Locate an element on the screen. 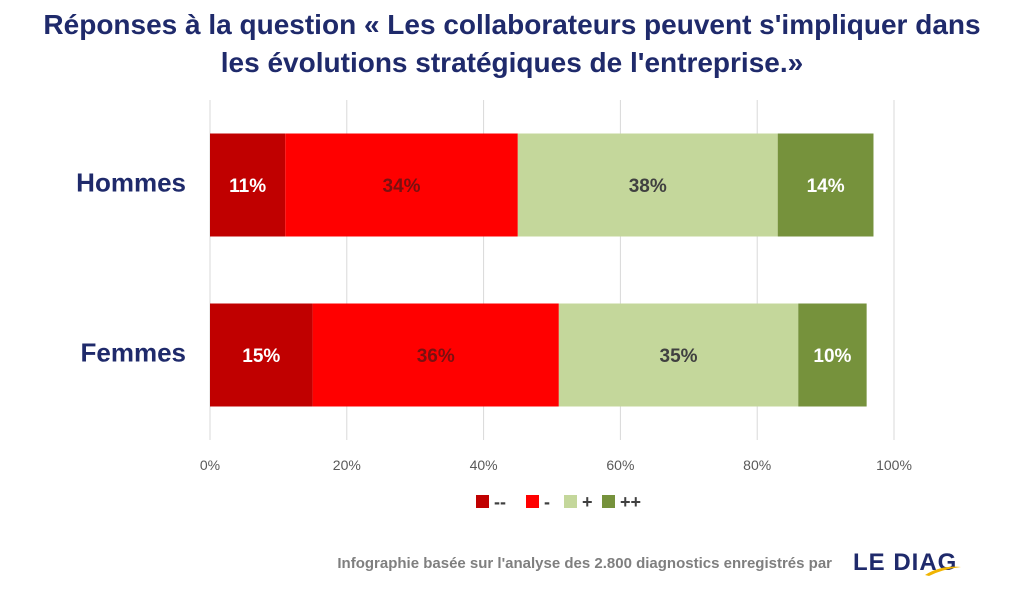 The height and width of the screenshot is (590, 1024). data-label: 34% is located at coordinates (402, 186).